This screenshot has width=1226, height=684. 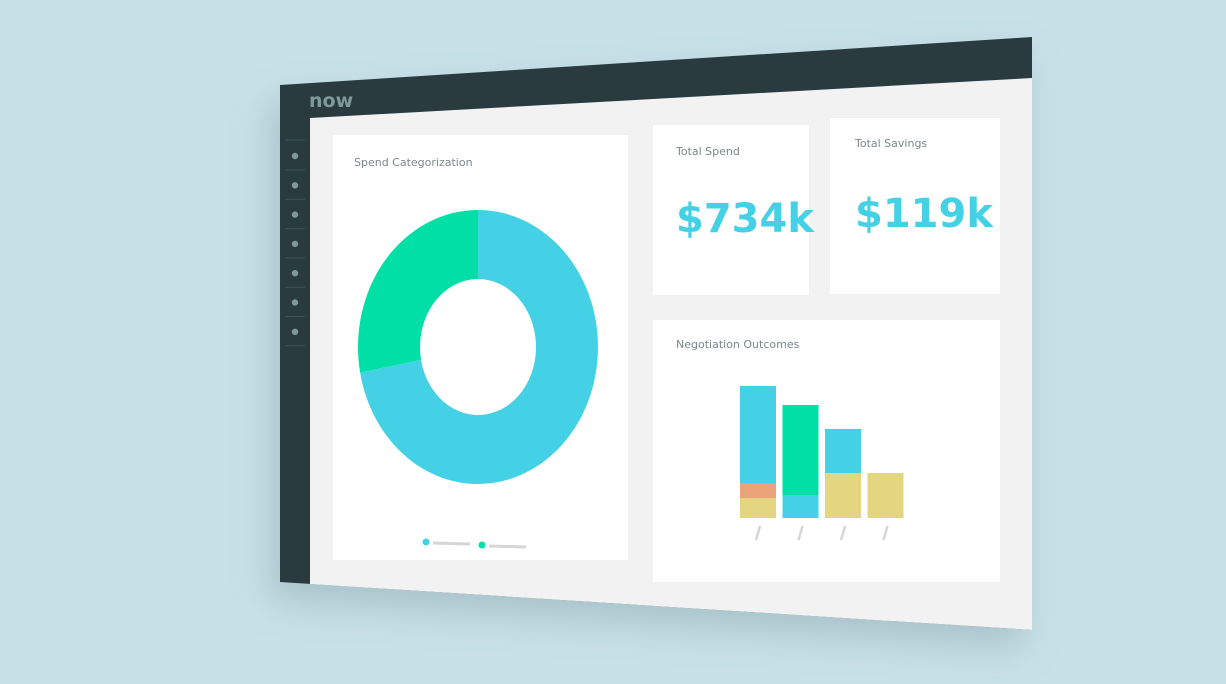 I want to click on panel-title: Negotiation Outcomes, so click(x=738, y=344).